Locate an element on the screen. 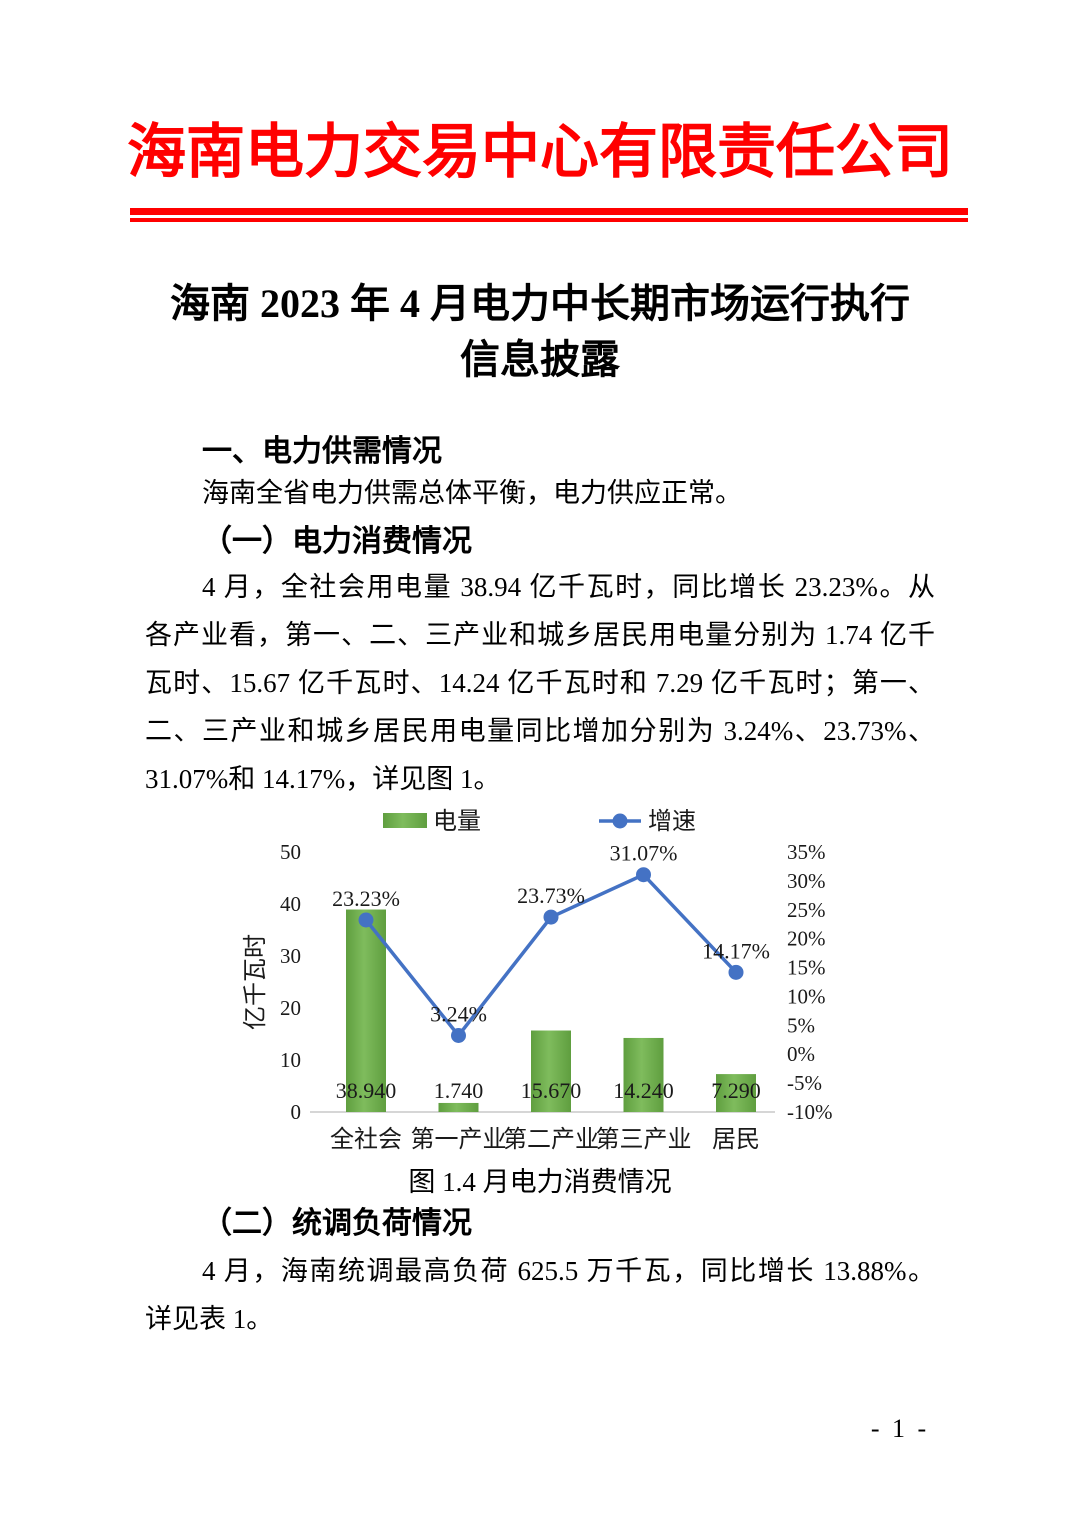 The height and width of the screenshot is (1527, 1080). document-title: 海南 2023 年 4 月电力中长期市场运行执行 信息披露 is located at coordinates (540, 332).